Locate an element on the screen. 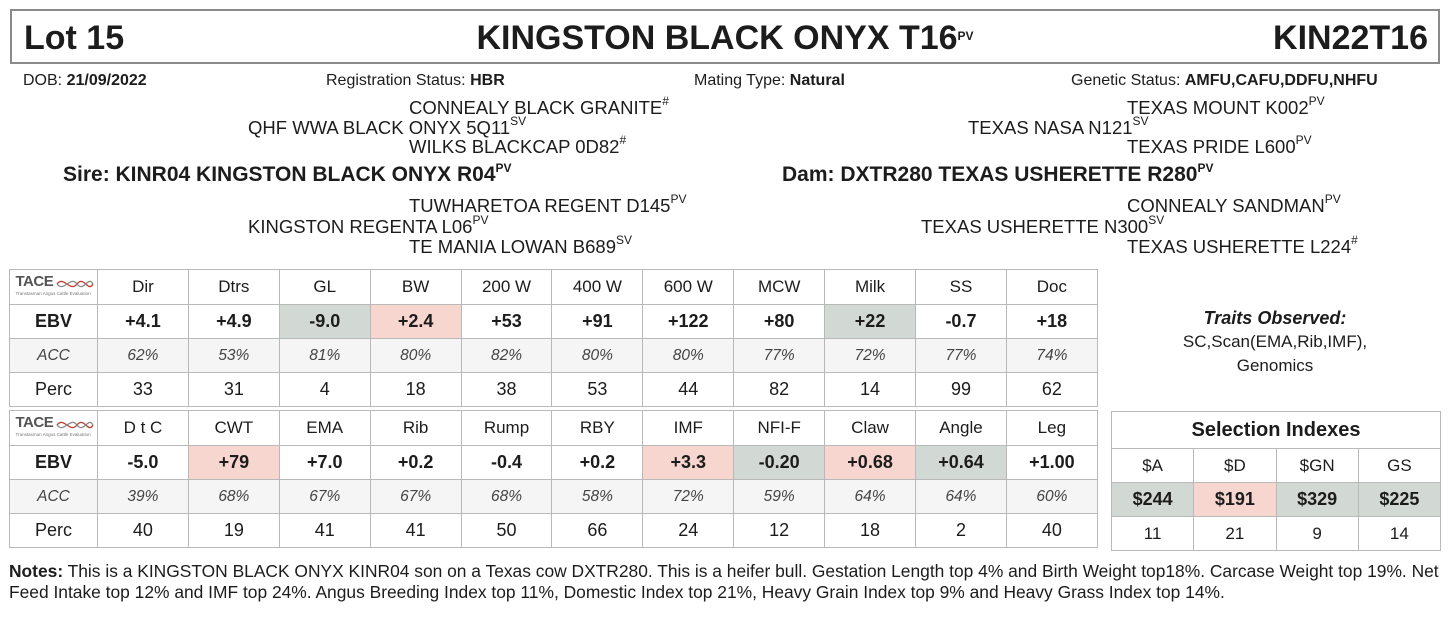 Image resolution: width=1448 pixels, height=632 pixels. animal-name: KINGSTON BLACK ONYX T16PV is located at coordinates (725, 38).